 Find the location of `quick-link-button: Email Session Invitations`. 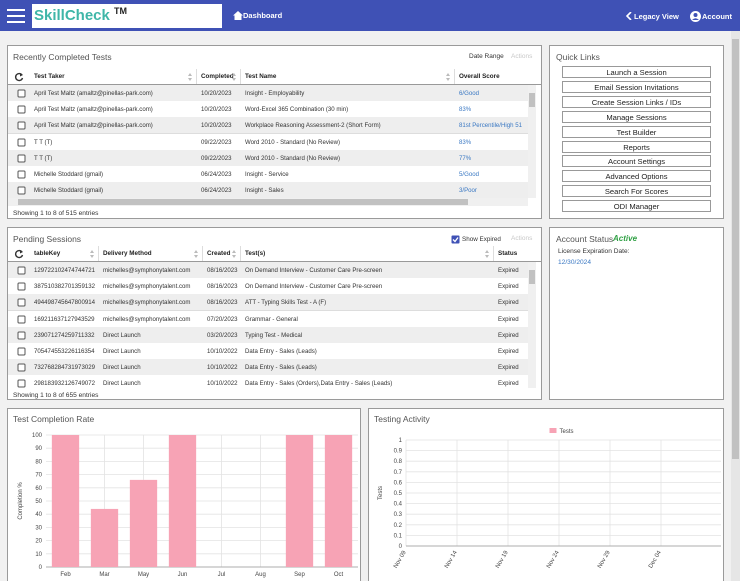

quick-link-button: Email Session Invitations is located at coordinates (636, 87).